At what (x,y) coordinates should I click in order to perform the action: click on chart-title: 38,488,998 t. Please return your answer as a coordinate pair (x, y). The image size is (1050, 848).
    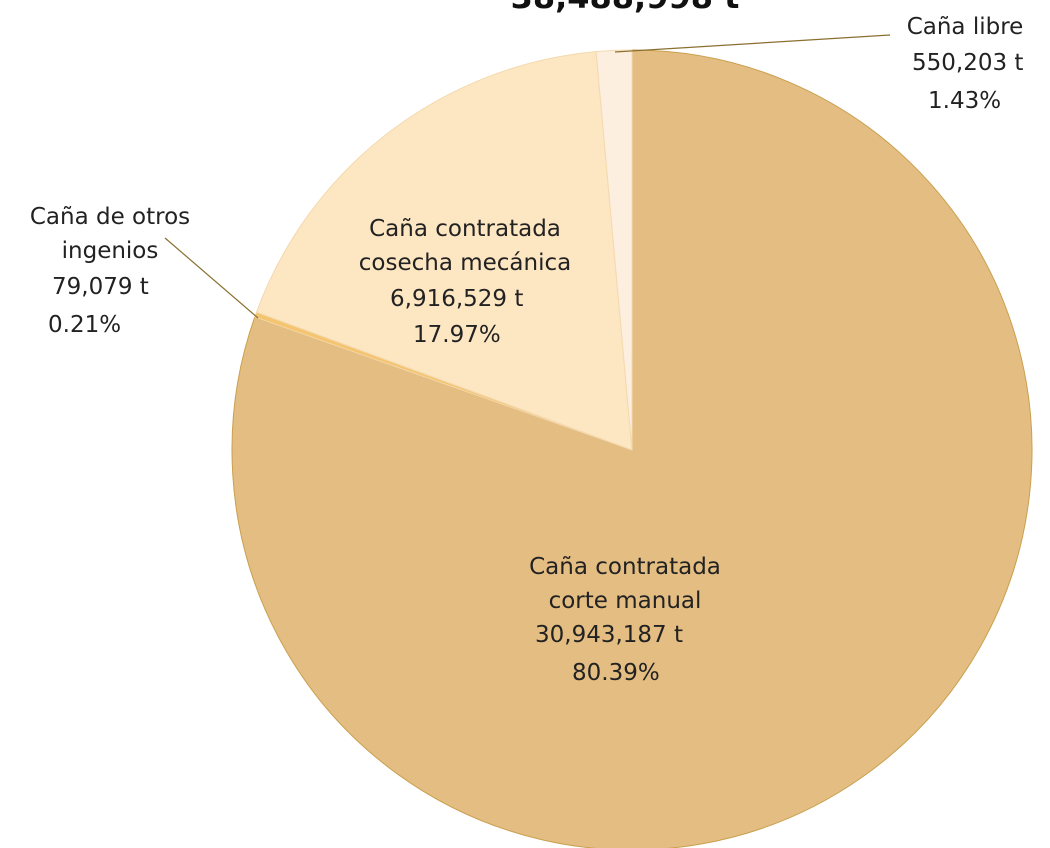
    Looking at the image, I should click on (625, 8).